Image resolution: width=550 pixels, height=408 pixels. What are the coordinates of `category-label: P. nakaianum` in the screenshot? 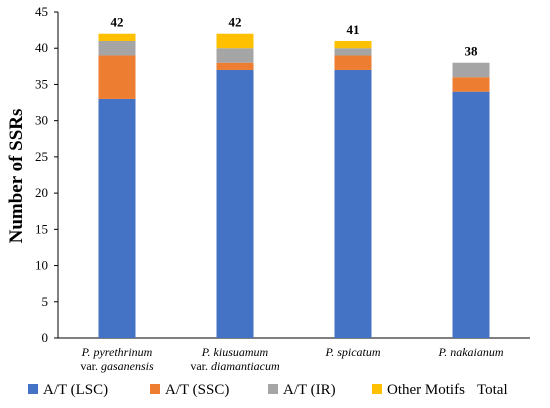 It's located at (470, 352).